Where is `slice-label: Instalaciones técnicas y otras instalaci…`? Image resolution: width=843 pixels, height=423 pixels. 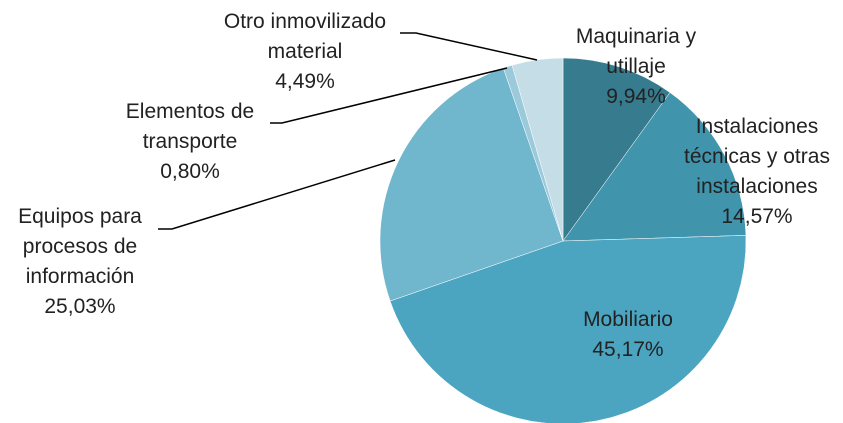
slice-label: Instalaciones técnicas y otras instalaci… is located at coordinates (757, 172).